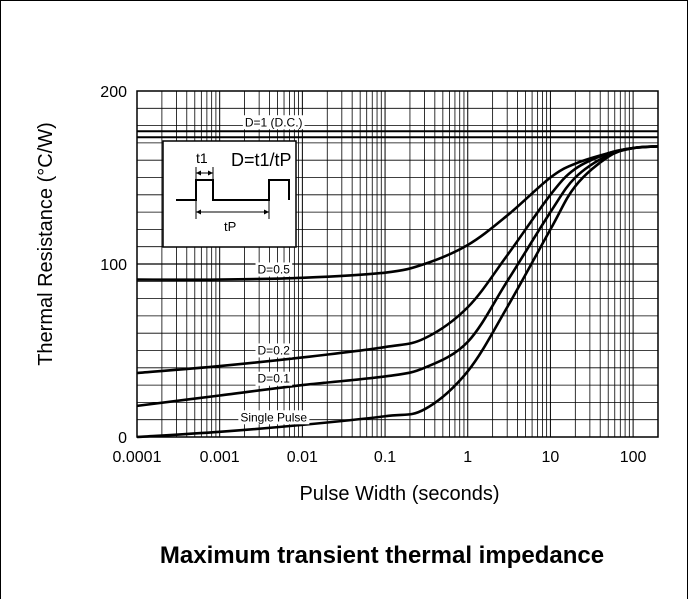  Describe the element at coordinates (202, 158) in the screenshot. I see `t1-label: t1` at that location.